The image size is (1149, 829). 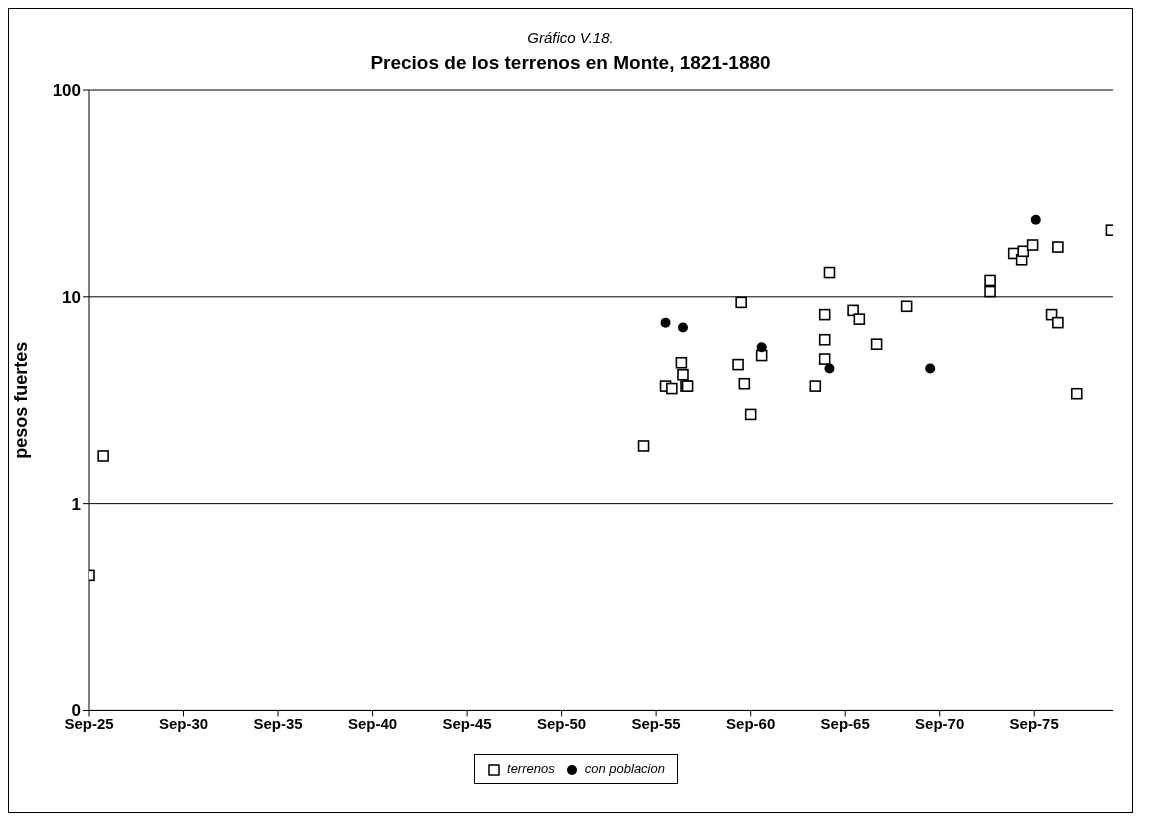 What do you see at coordinates (940, 724) in the screenshot?
I see `x-tick-label: Sep-70` at bounding box center [940, 724].